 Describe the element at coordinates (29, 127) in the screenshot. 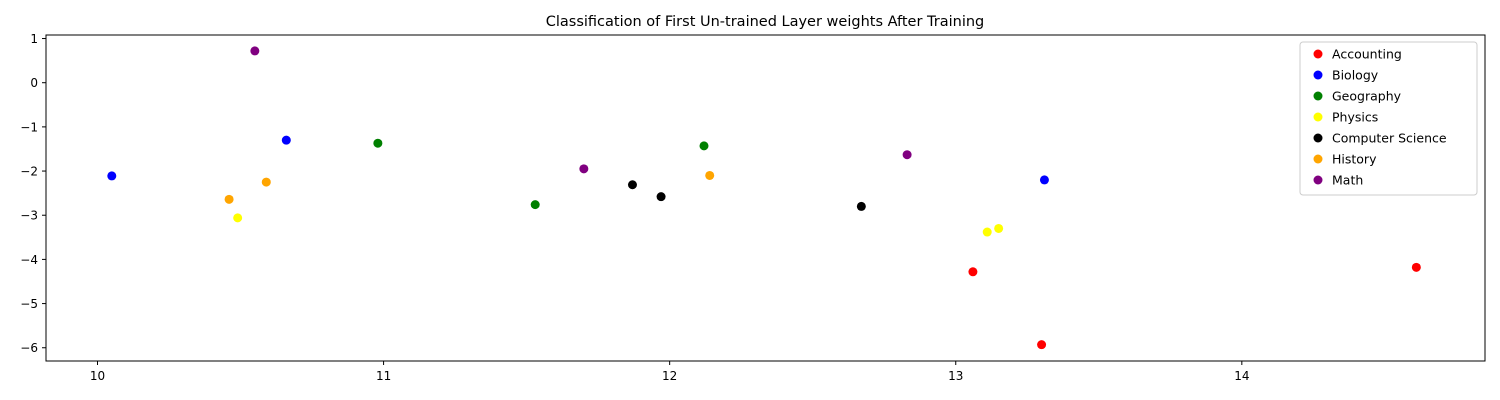

I see `y-tick-label: −1` at that location.